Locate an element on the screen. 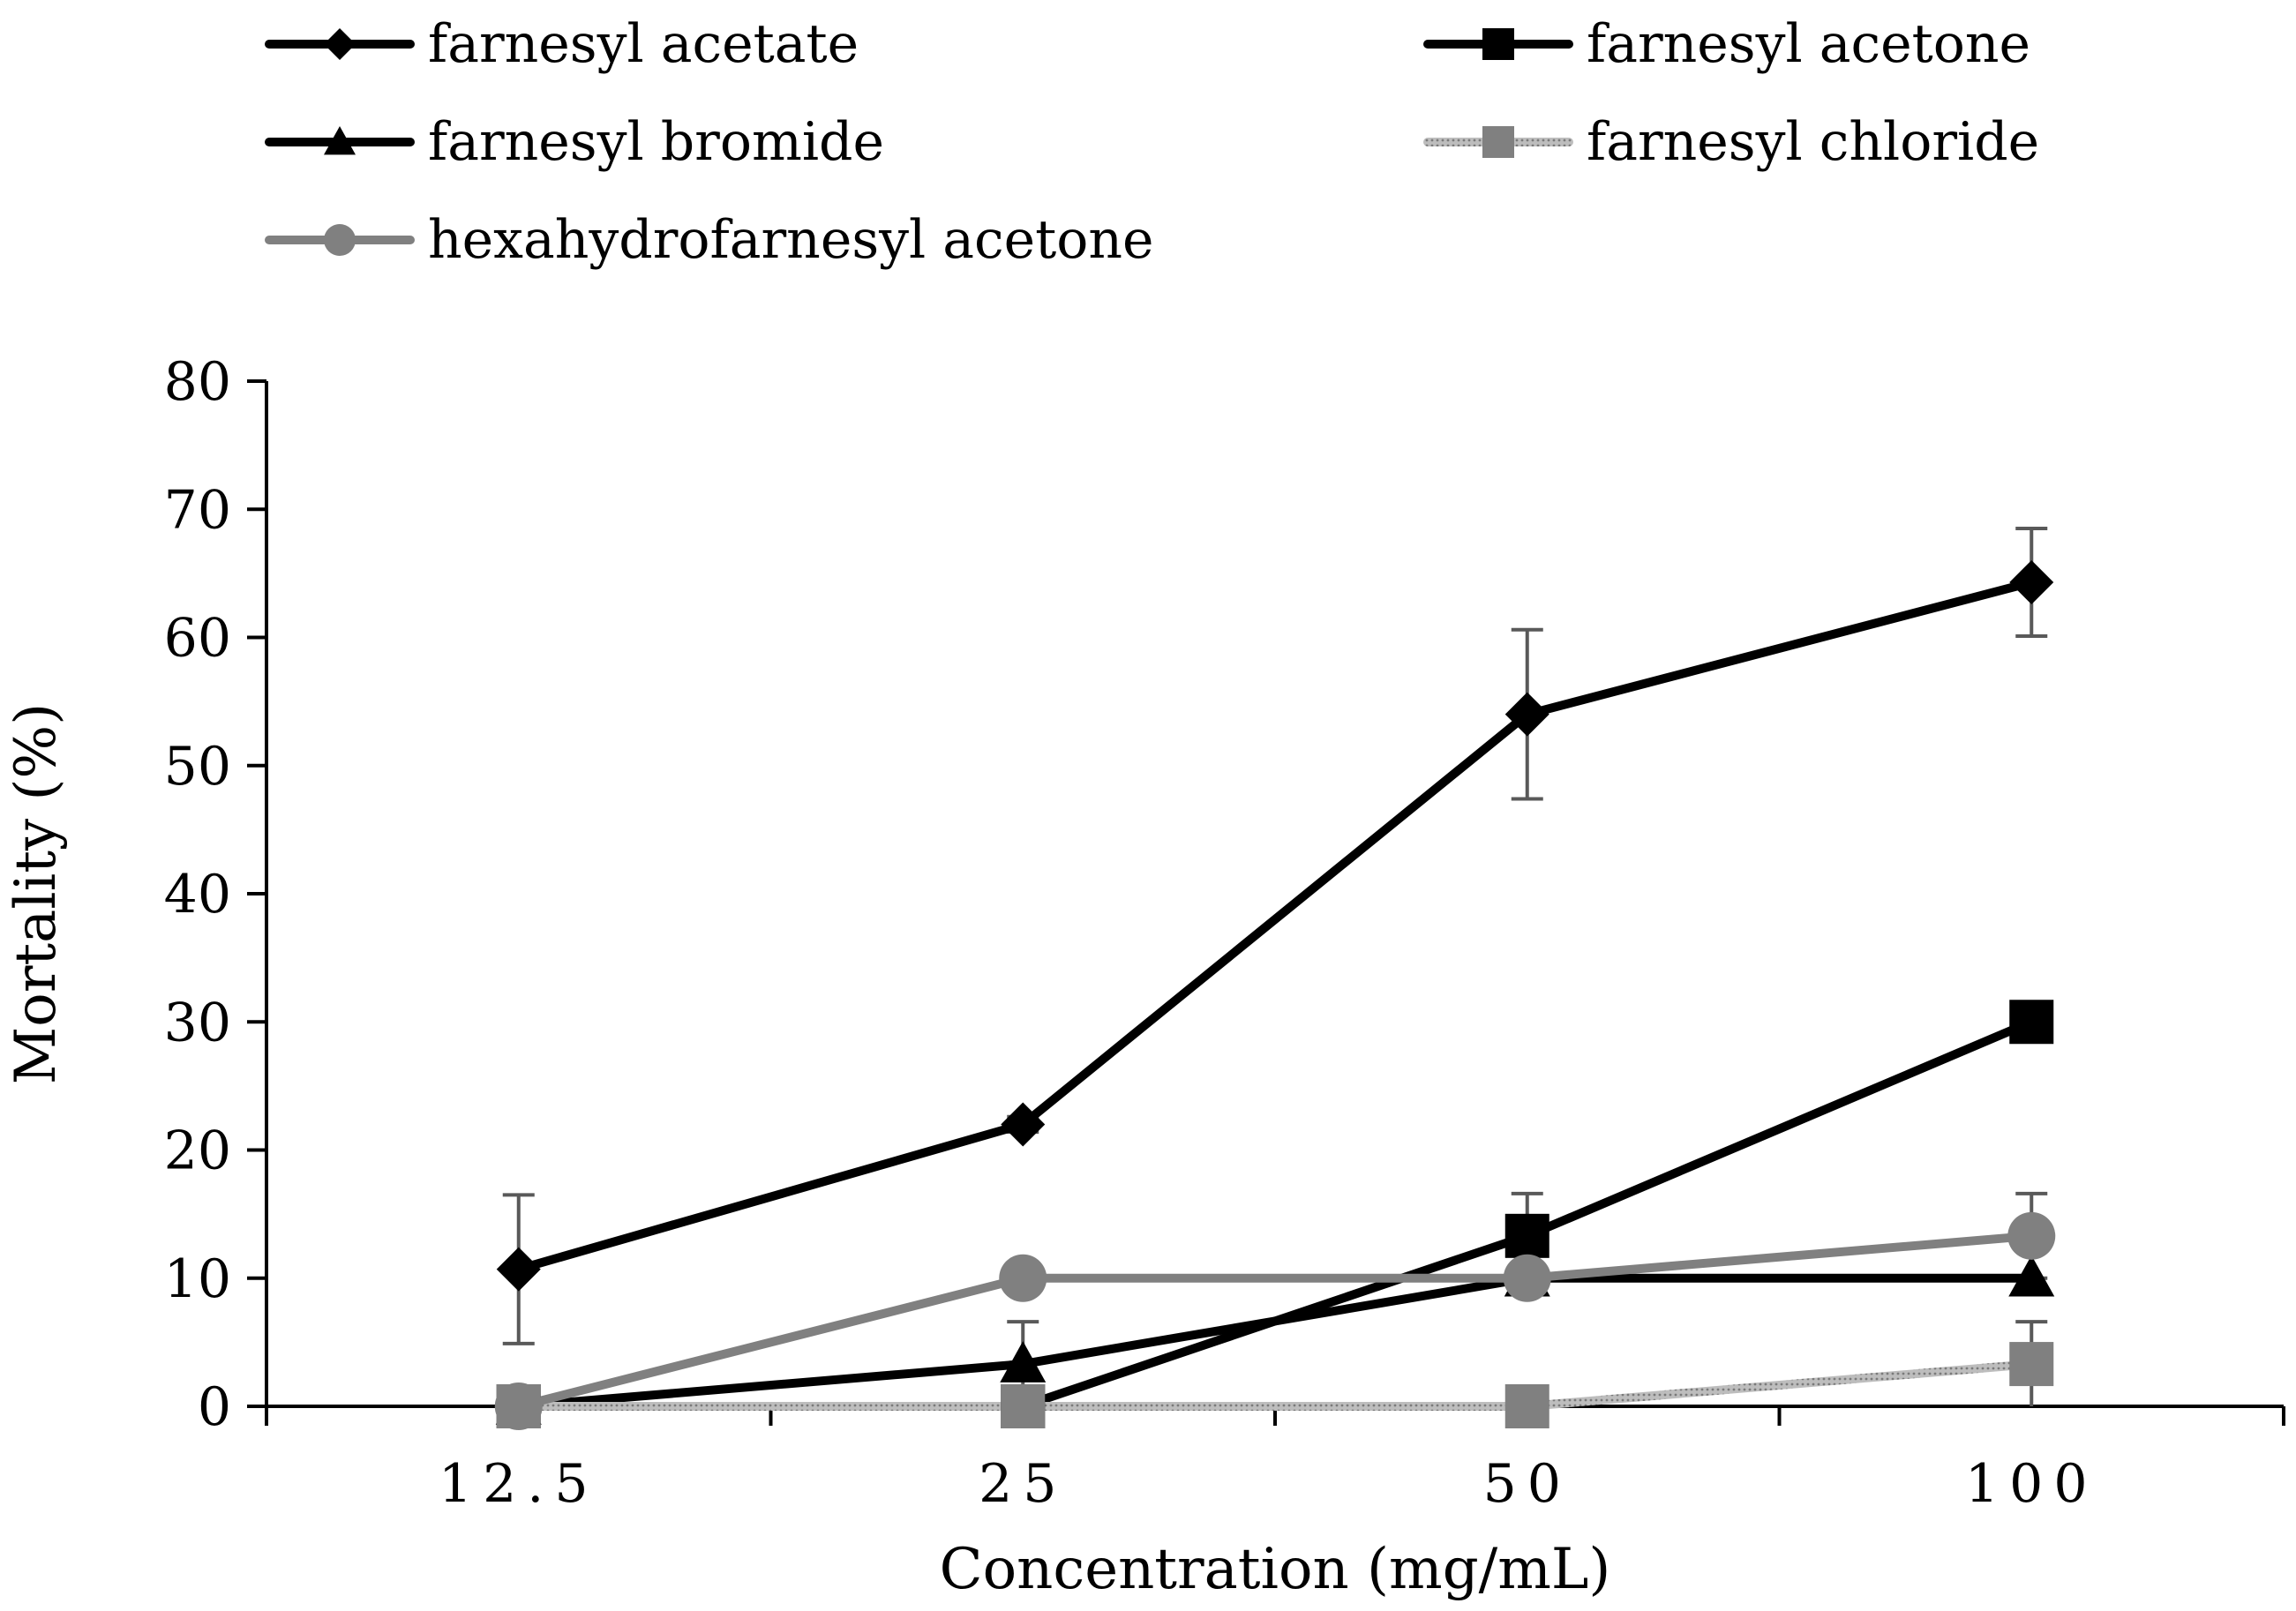  y-ticks: 0 10 20 30 40 50 60 70 80 is located at coordinates (215, 895).